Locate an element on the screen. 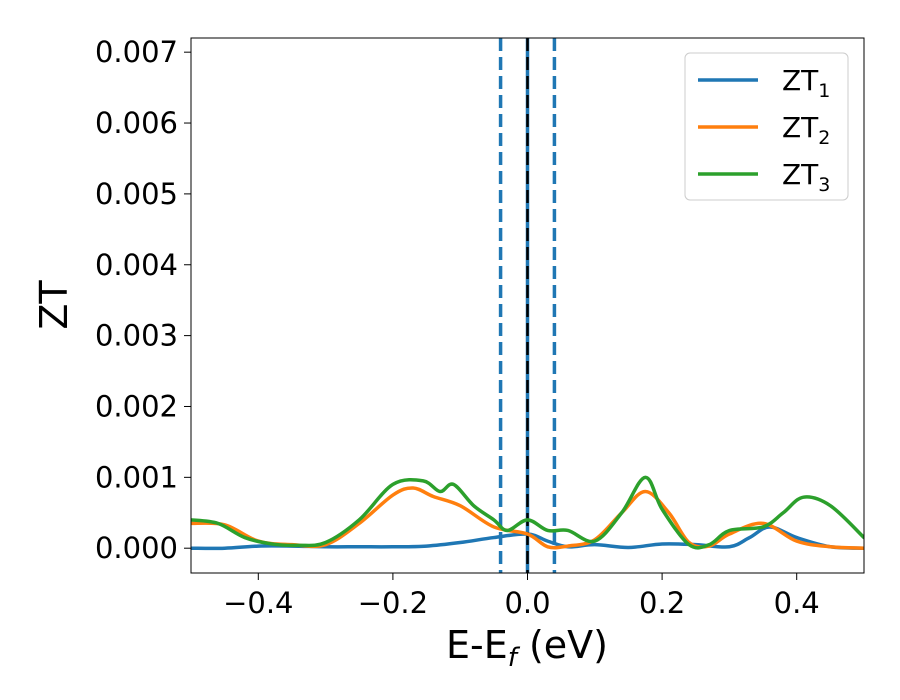 The image size is (900, 700). legend: ZT1 ZT2 ZT3 is located at coordinates (766, 126).